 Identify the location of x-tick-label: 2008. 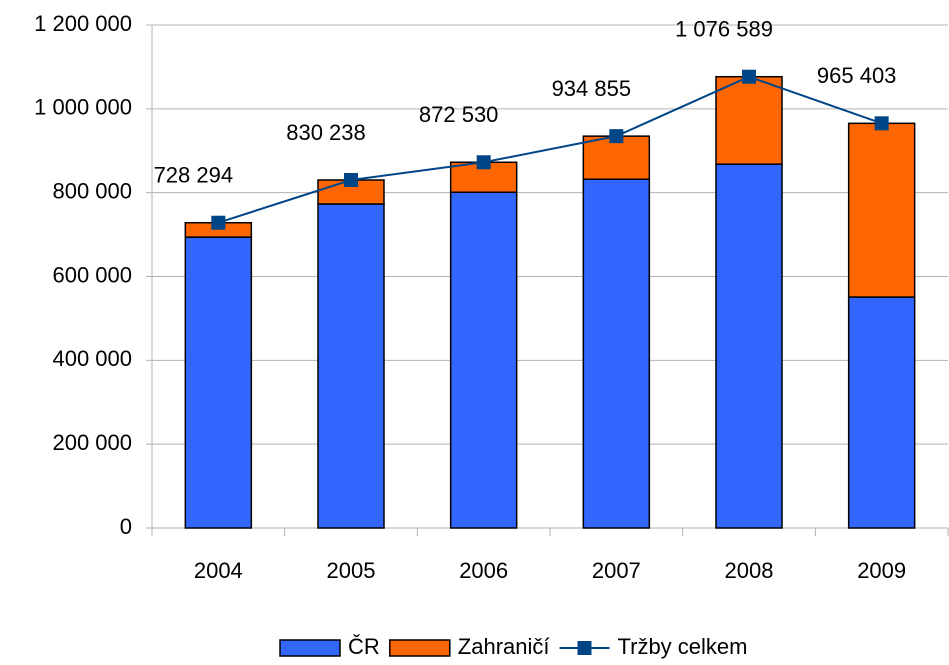
(749, 570).